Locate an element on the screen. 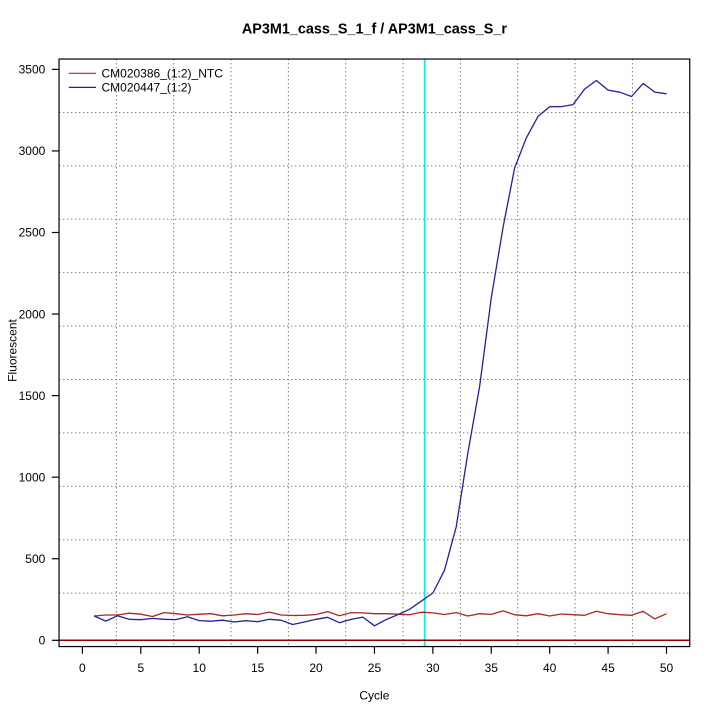  svg-text: CM020447_(1:2) is located at coordinates (147, 88).